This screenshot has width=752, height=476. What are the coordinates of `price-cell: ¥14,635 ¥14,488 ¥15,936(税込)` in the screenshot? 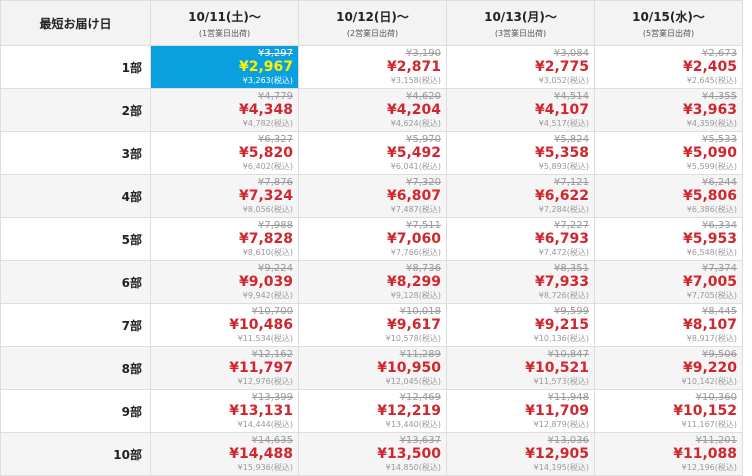 It's located at (224, 454).